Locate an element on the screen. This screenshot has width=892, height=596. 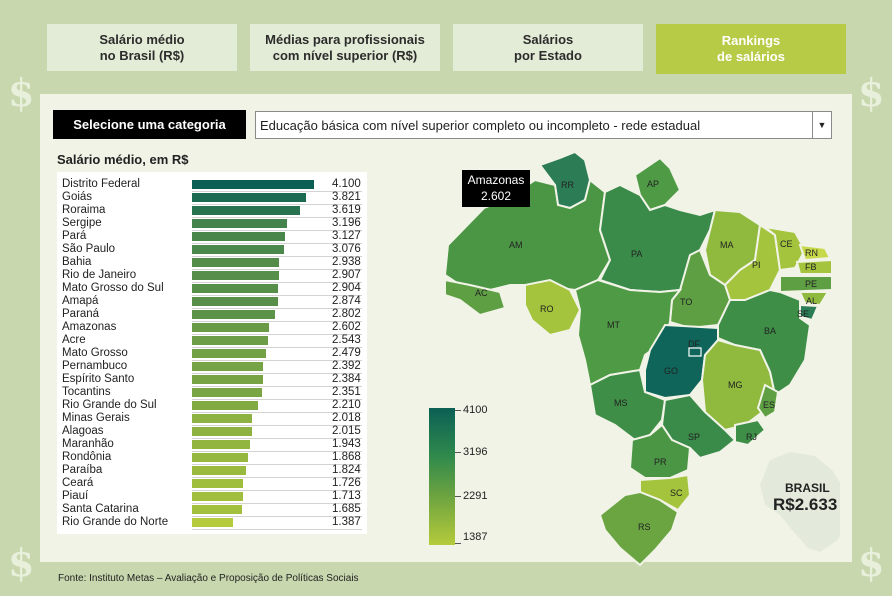
ranking-value: 2.802 is located at coordinates (346, 314).